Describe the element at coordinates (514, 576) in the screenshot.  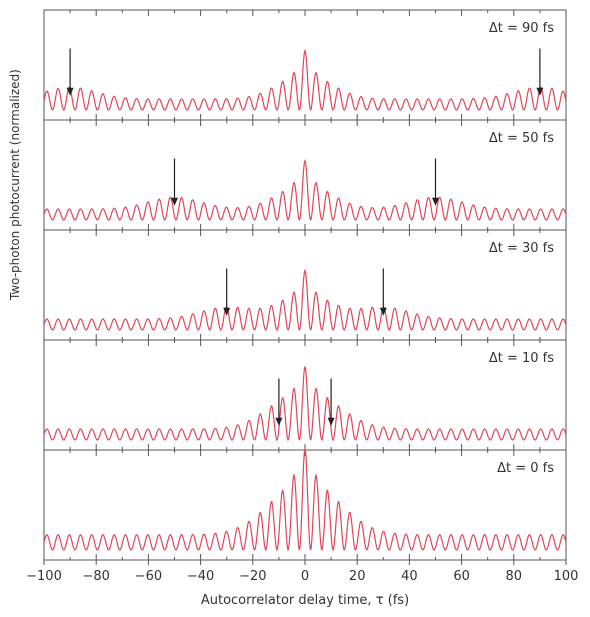
I see `x-tick-label: 80` at that location.